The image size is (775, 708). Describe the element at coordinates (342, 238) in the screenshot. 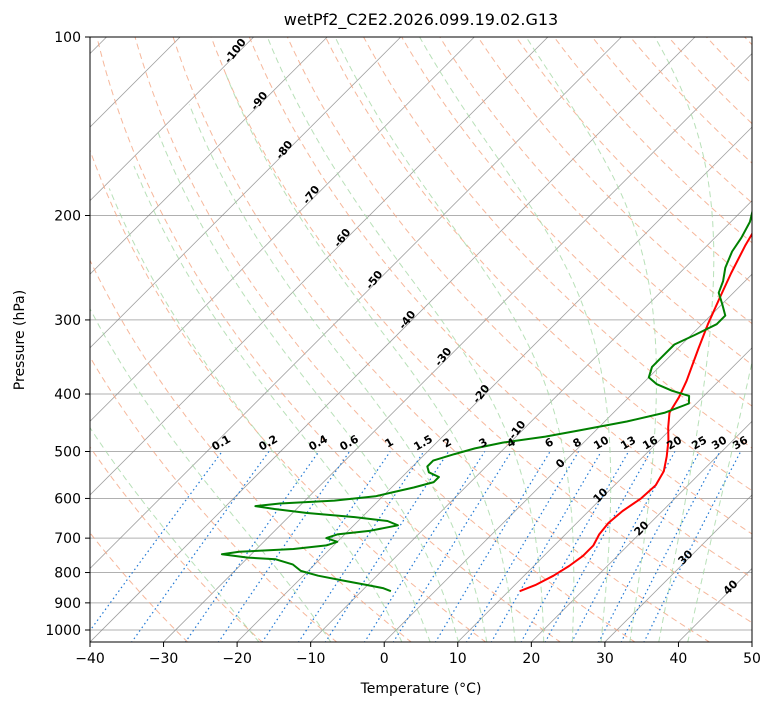

I see `dry-adiabat-label: -60` at that location.